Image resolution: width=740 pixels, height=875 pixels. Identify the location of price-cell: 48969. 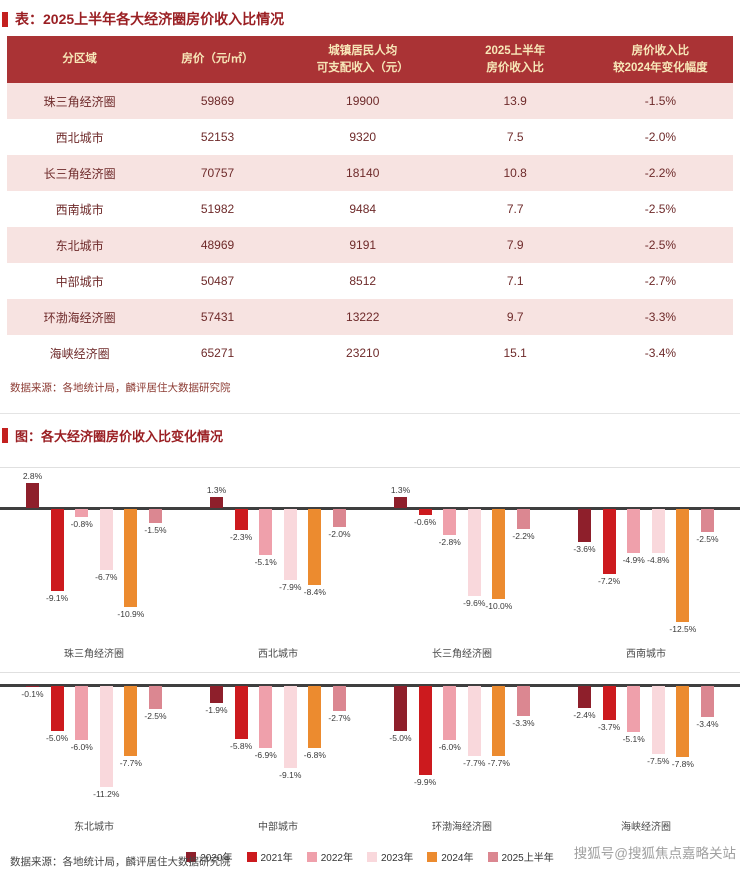
(217, 245).